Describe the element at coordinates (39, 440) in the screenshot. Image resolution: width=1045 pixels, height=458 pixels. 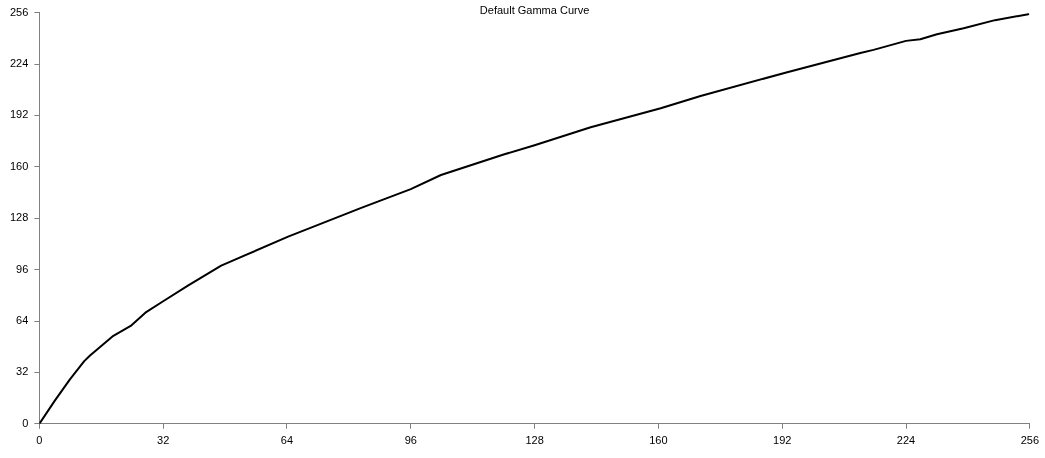
I see `x-tick-label: 0` at that location.